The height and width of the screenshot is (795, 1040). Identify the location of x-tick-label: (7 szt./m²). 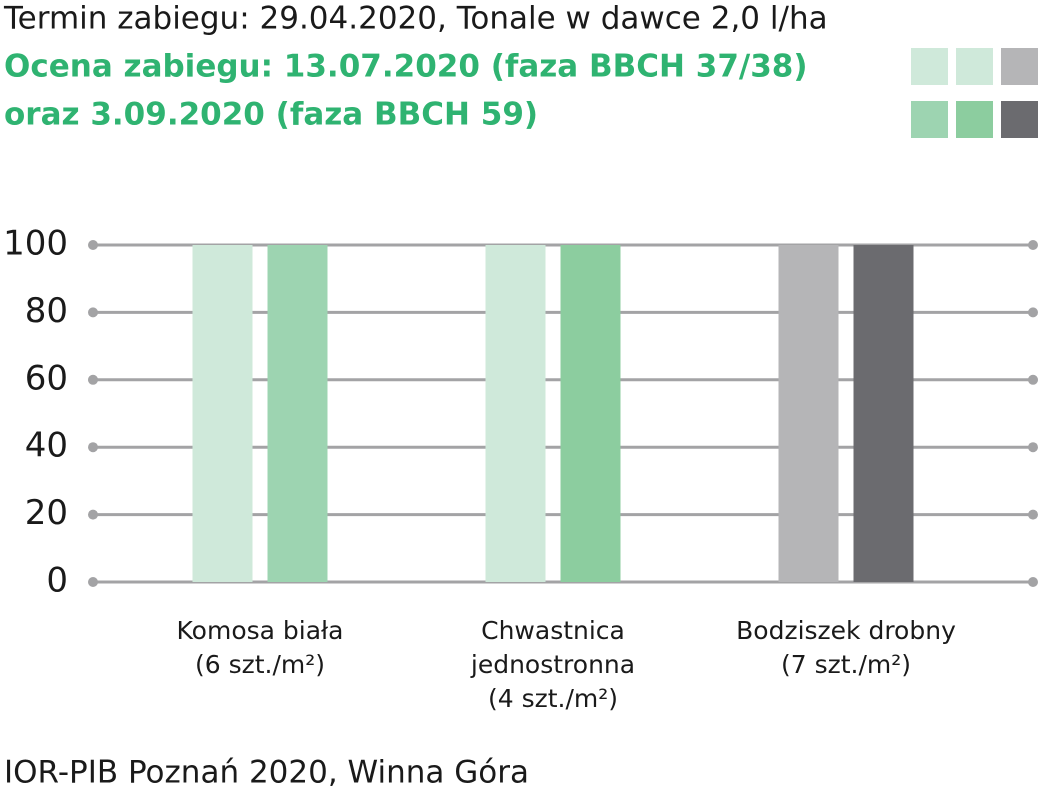
(846, 664).